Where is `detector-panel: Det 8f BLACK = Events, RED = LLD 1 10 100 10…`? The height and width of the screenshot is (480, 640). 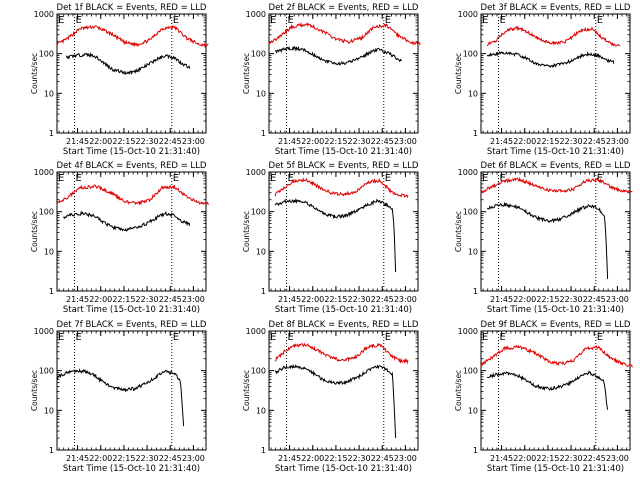 detector-panel: Det 8f BLACK = Events, RED = LLD 1 10 100 10… is located at coordinates (330, 397).